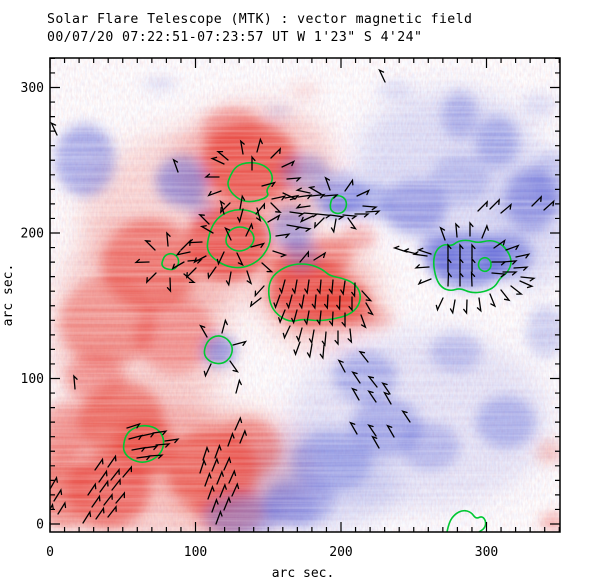  Describe the element at coordinates (40, 525) in the screenshot. I see `y-tick-label: 0` at that location.